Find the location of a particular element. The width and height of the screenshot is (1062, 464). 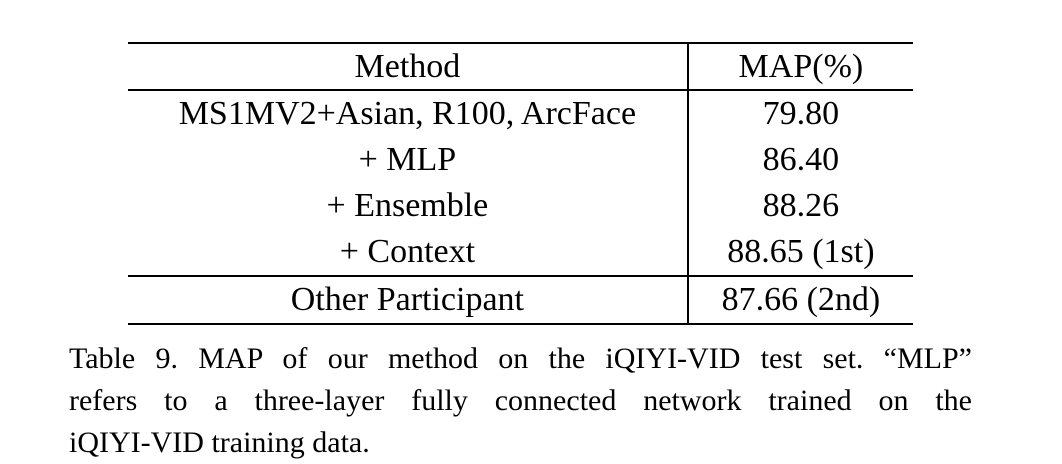

map-cell: 88.26 is located at coordinates (799, 206).